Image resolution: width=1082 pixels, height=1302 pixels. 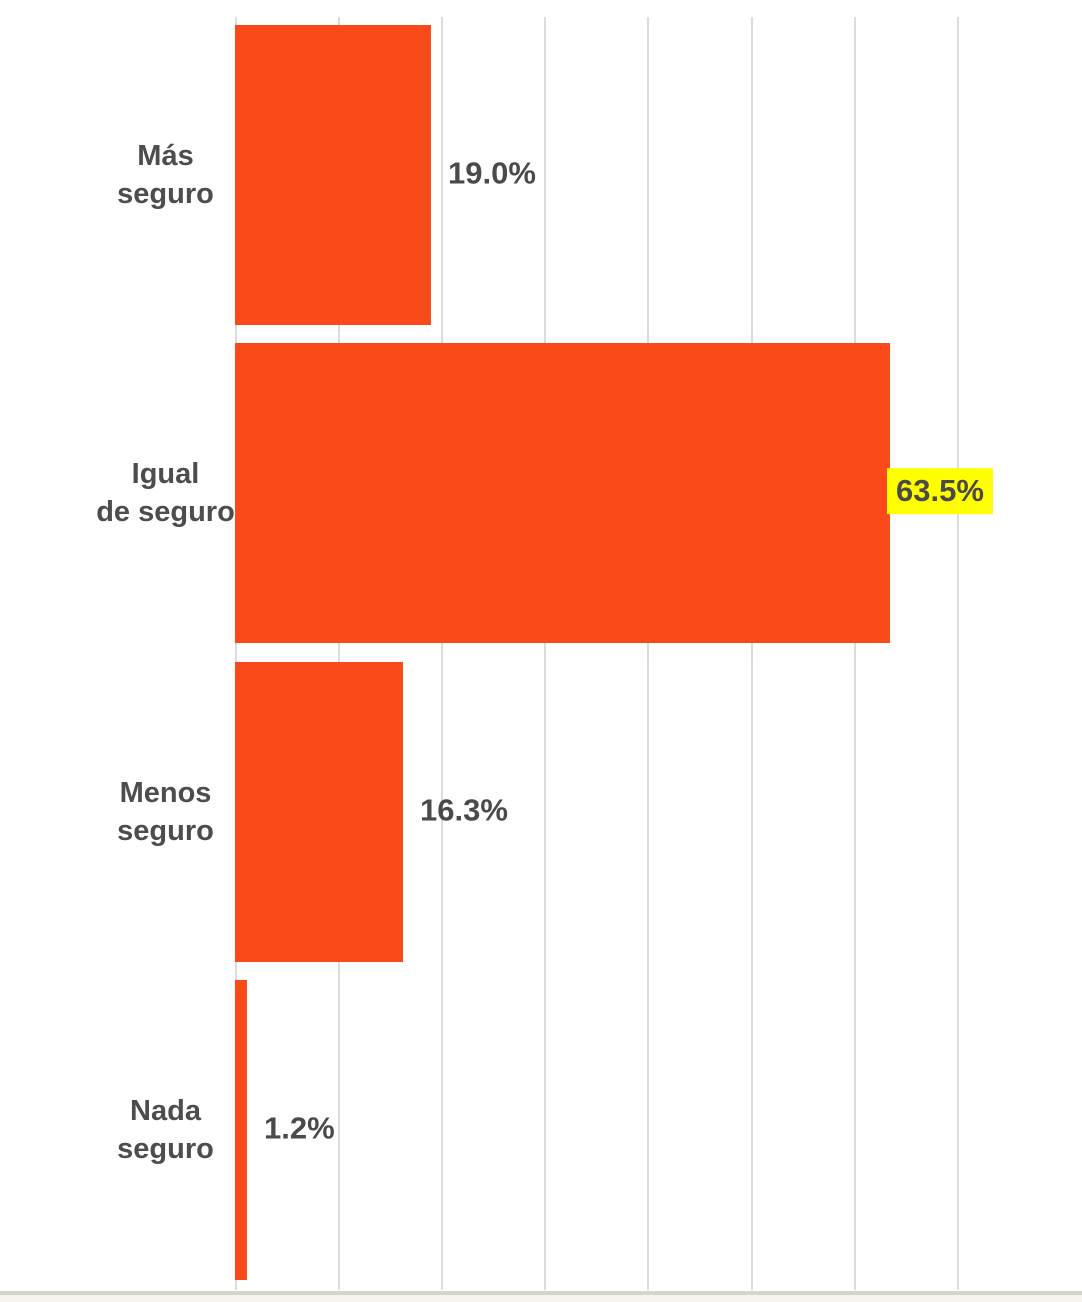 I want to click on value-label-highlighted-1: 63.5%, so click(x=940, y=491).